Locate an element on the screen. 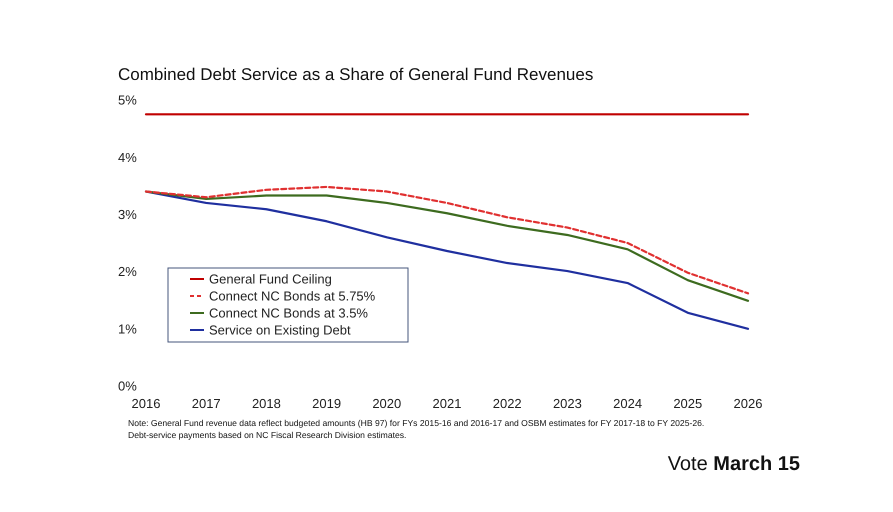 Image resolution: width=893 pixels, height=512 pixels. x-tick-label: 2022 is located at coordinates (507, 403).